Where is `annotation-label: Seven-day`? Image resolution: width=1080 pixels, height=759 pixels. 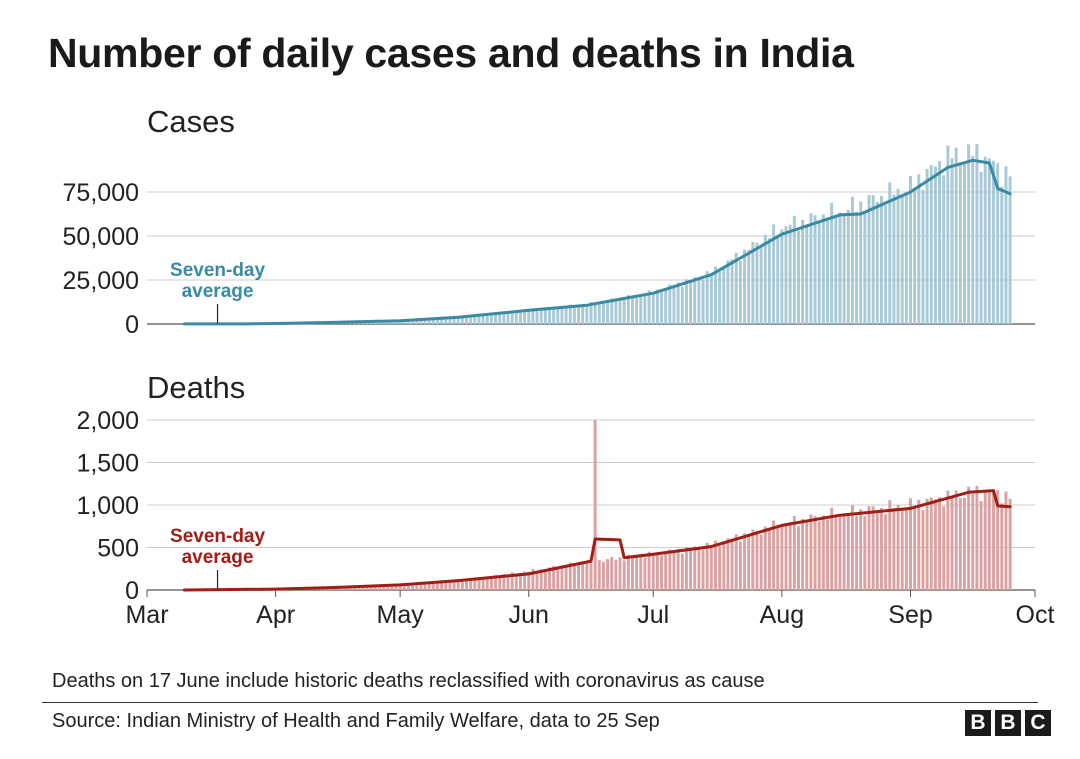
annotation-label: Seven-day is located at coordinates (217, 270).